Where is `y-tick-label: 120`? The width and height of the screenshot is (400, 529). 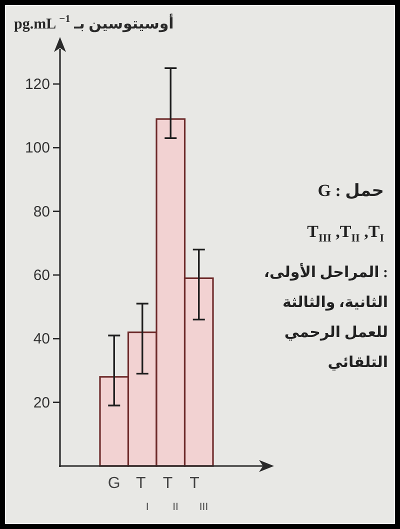 y-tick-label: 120 is located at coordinates (37, 85).